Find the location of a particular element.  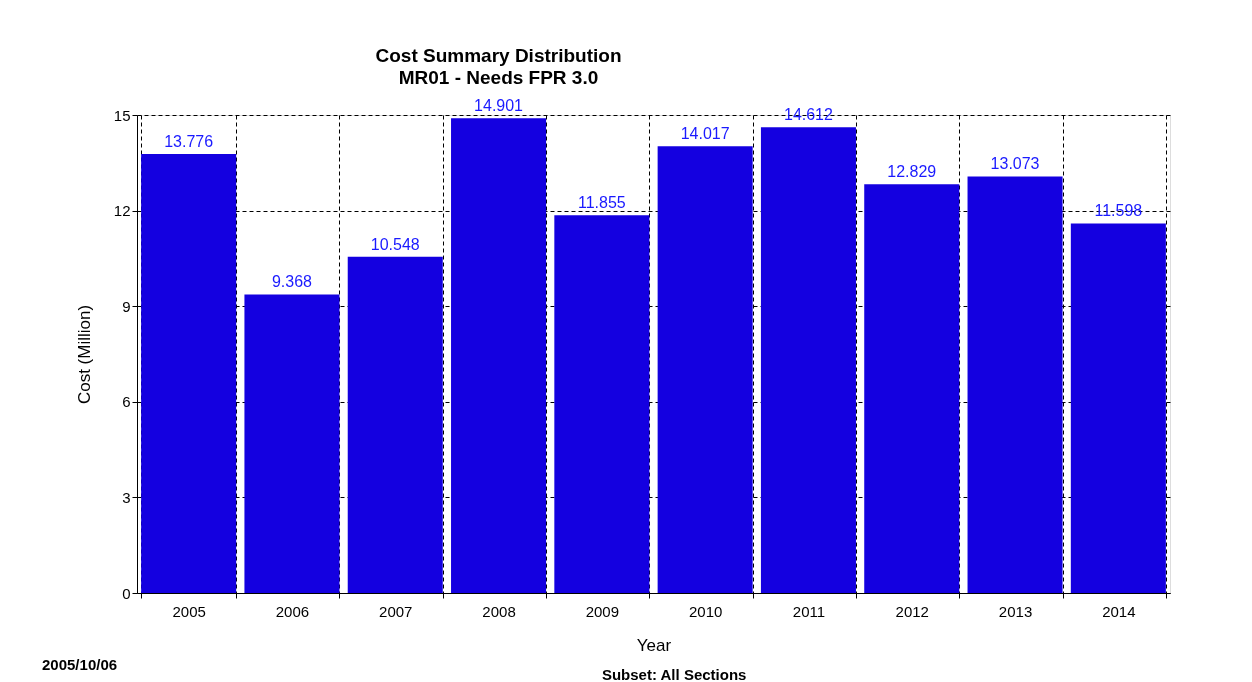

x-tick-label: 2013 is located at coordinates (1015, 611).